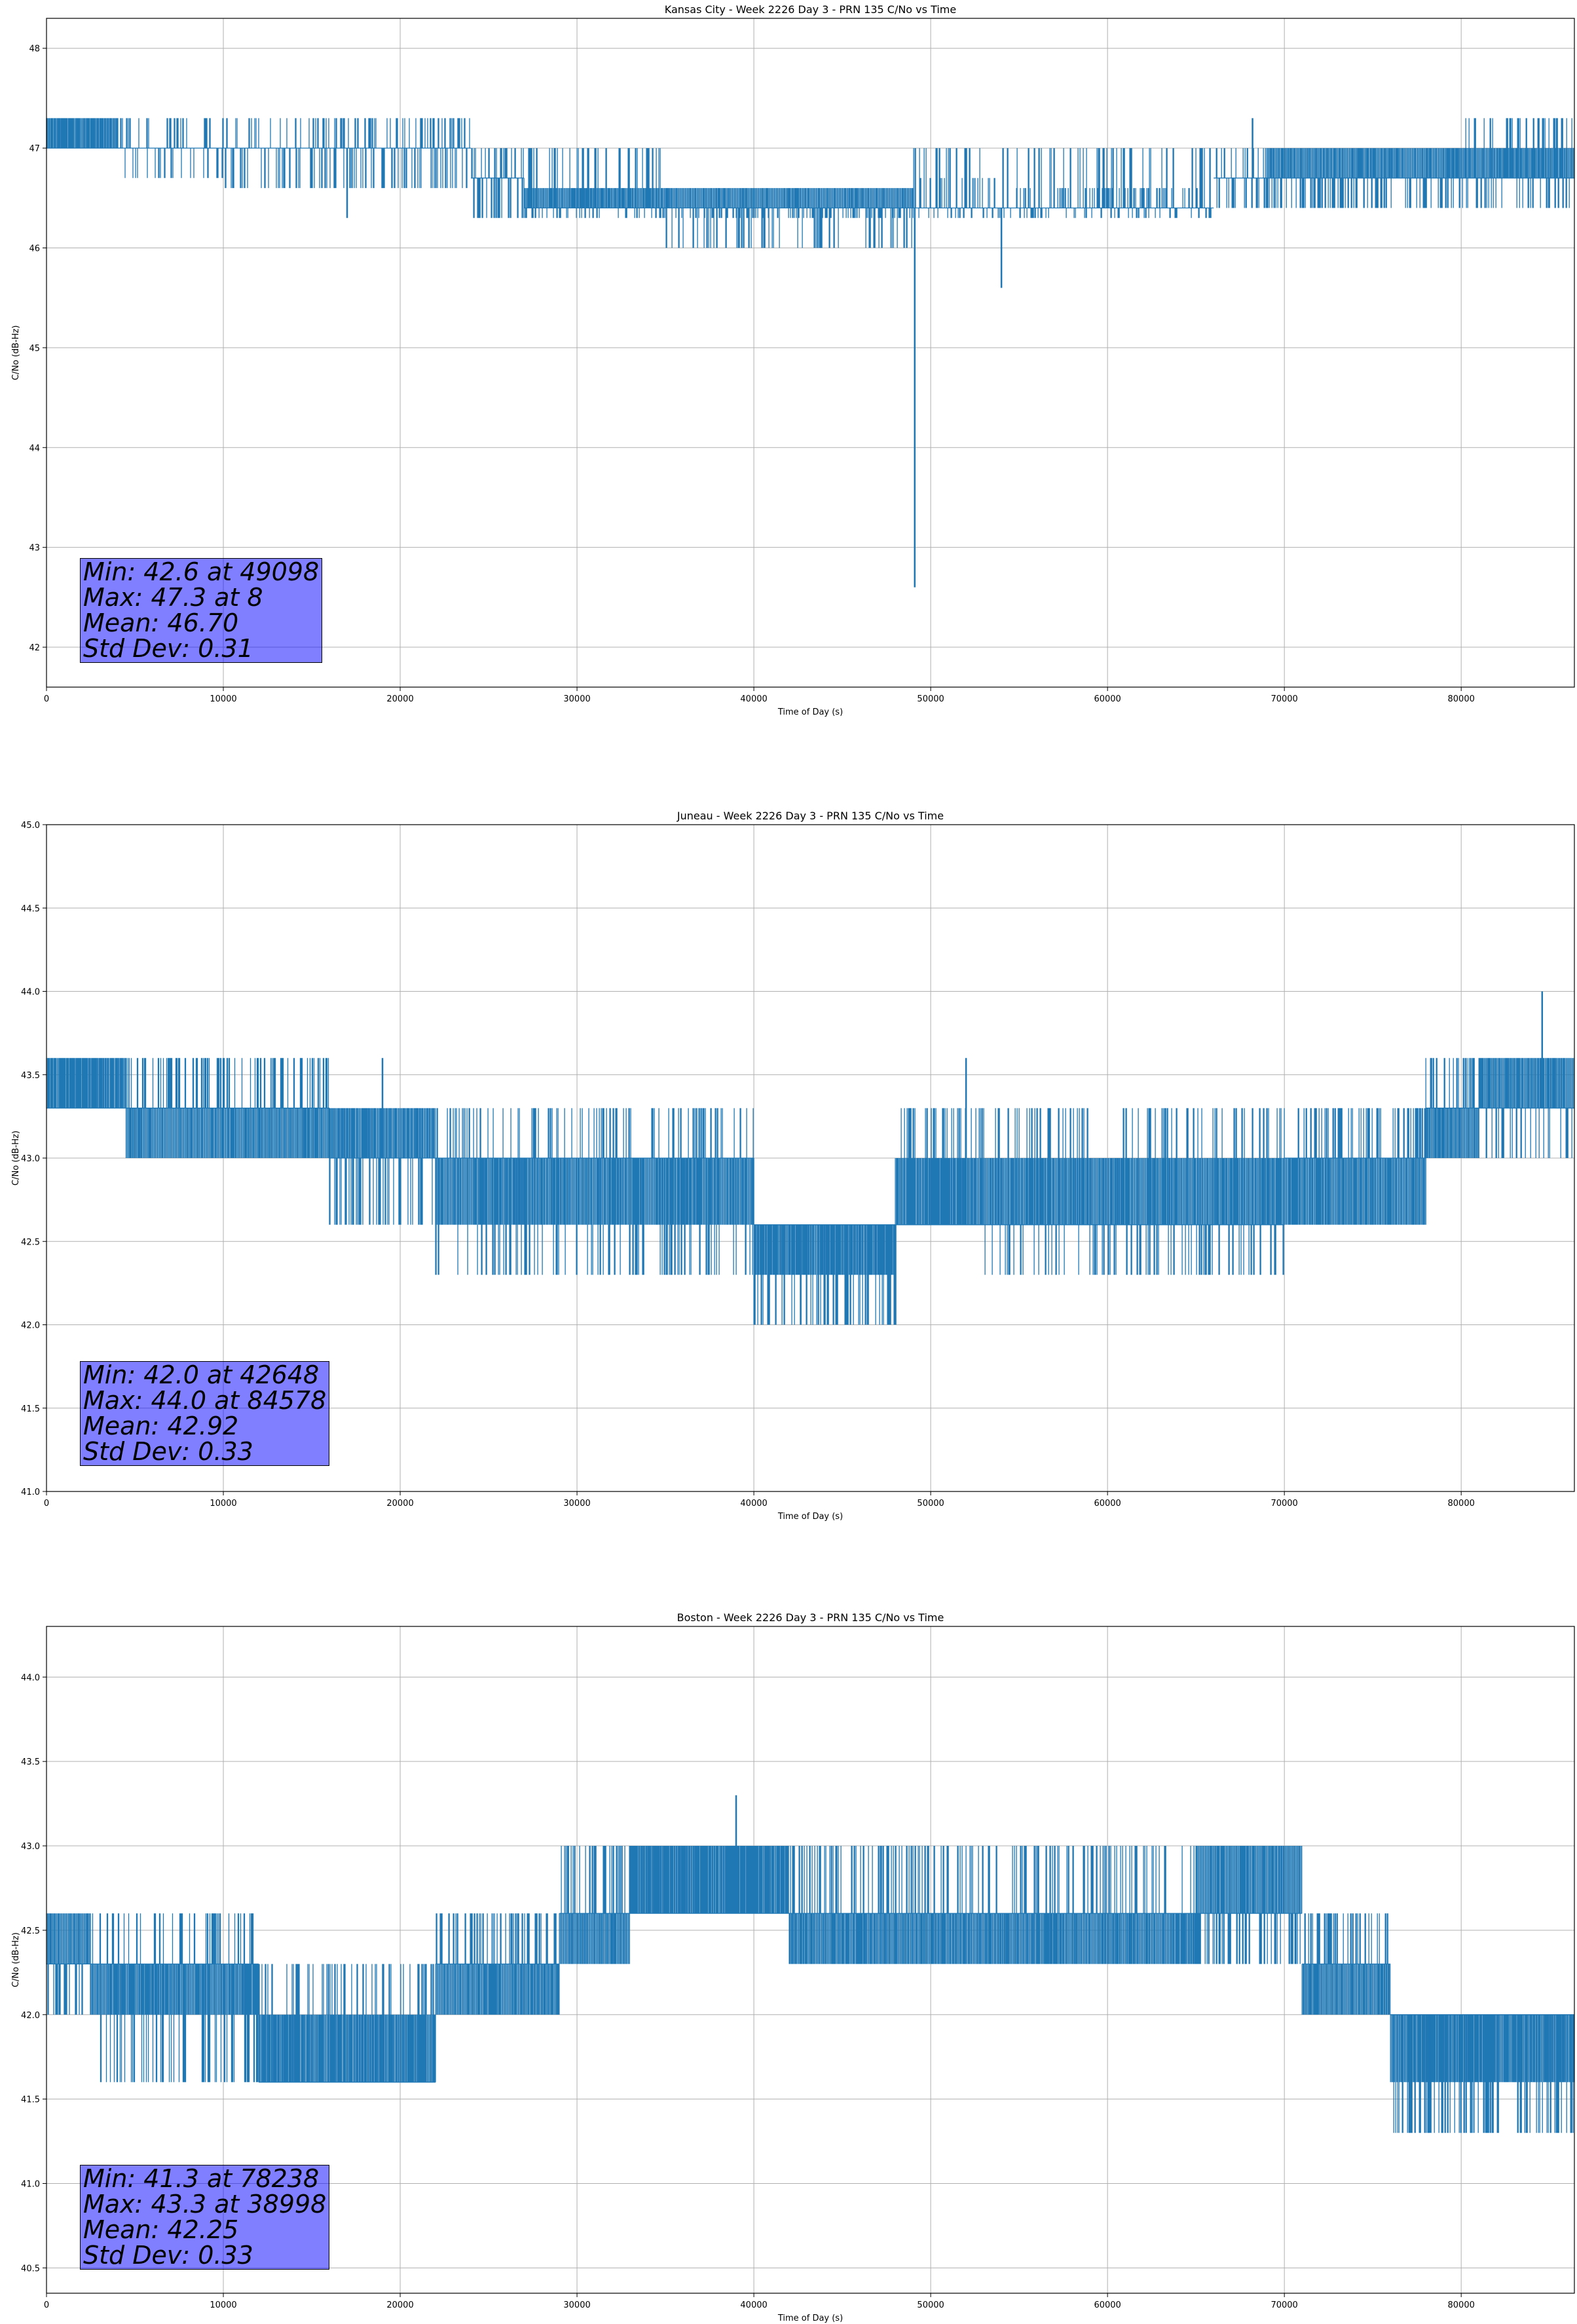  I want to click on stats-line: Max: 43.3 at 38998, so click(205, 2204).